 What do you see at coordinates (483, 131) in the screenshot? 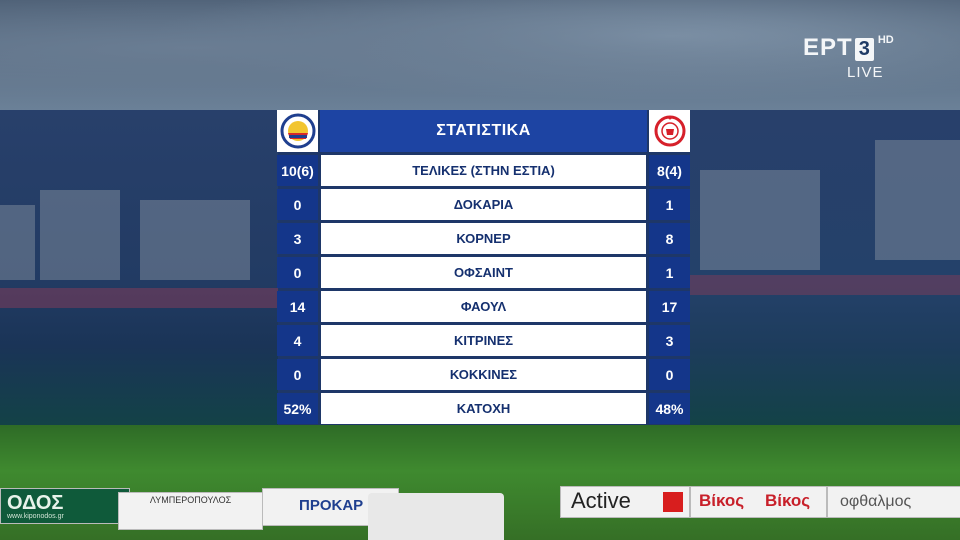
I see `stats-title: ΣΤΑΤΙΣΤΙΚΑ` at bounding box center [483, 131].